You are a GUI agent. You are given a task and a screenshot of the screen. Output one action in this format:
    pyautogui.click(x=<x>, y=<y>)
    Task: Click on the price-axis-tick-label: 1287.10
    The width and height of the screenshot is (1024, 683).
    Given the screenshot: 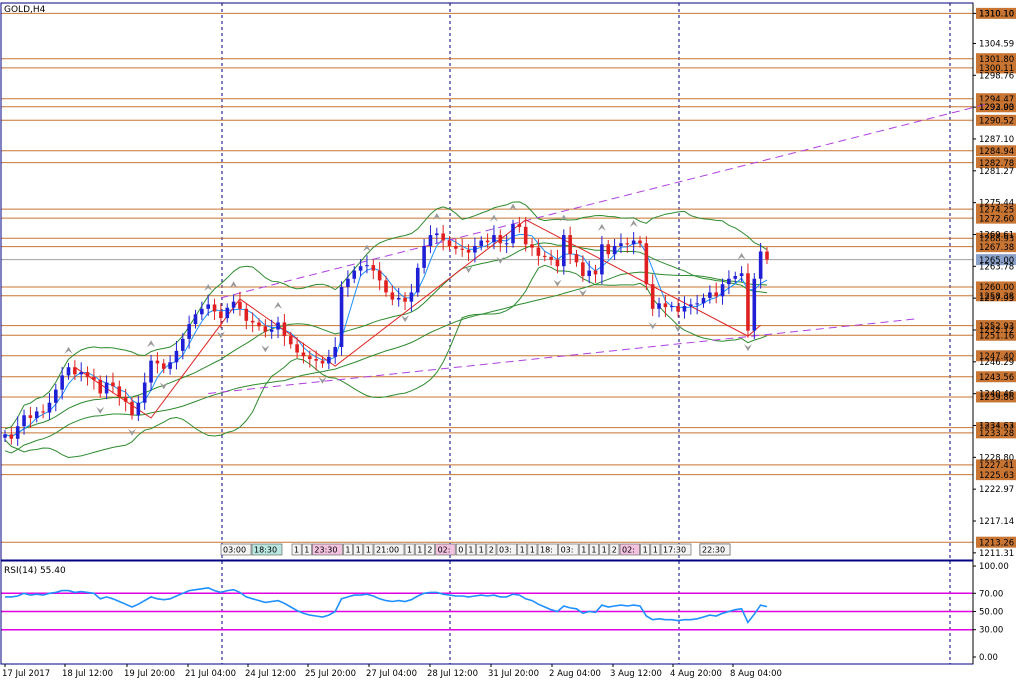 What is the action you would take?
    pyautogui.click(x=996, y=140)
    